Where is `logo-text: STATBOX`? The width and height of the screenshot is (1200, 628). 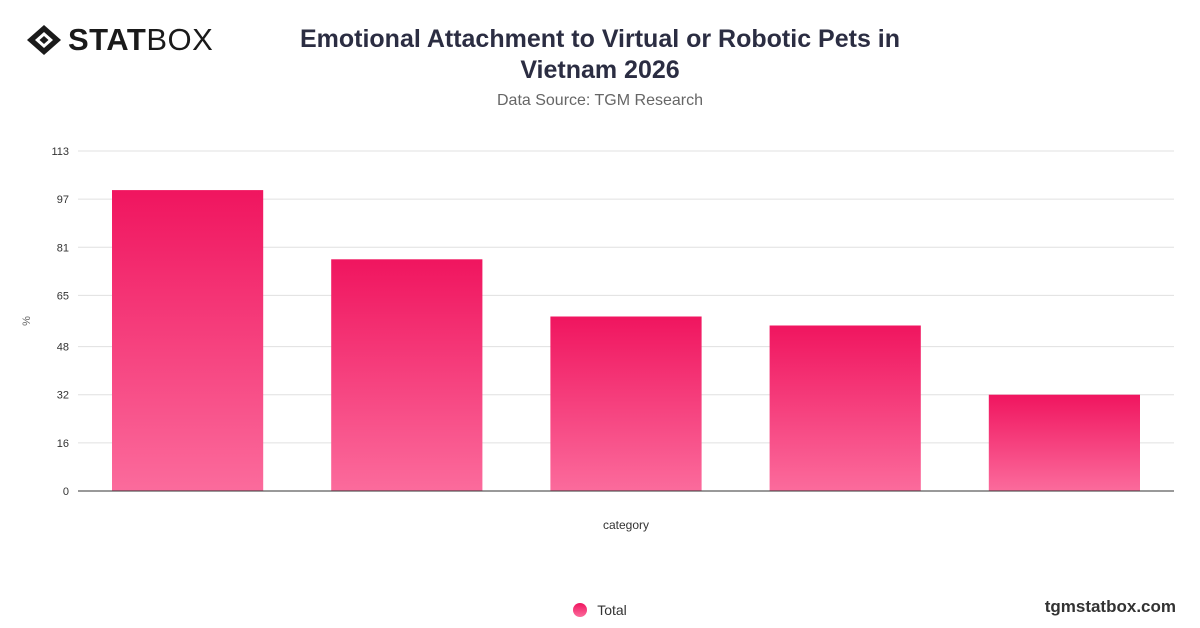 logo-text: STATBOX is located at coordinates (140, 40).